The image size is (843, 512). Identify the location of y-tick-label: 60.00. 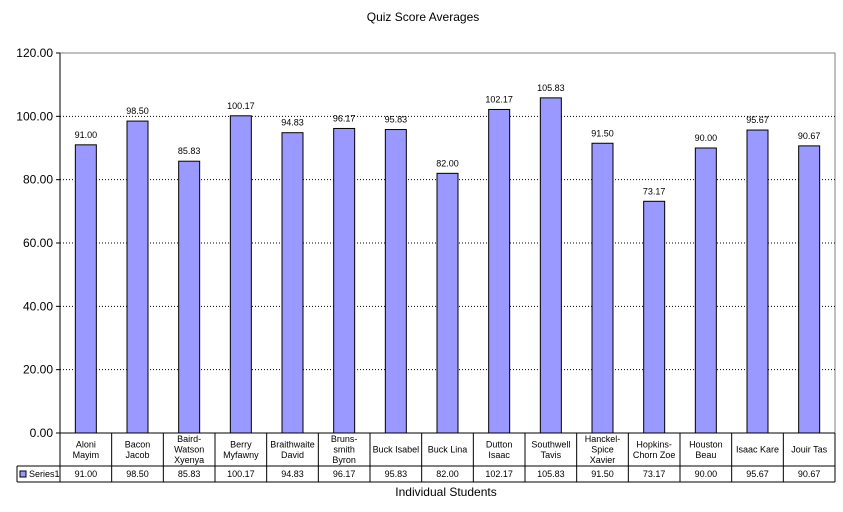
(38, 243).